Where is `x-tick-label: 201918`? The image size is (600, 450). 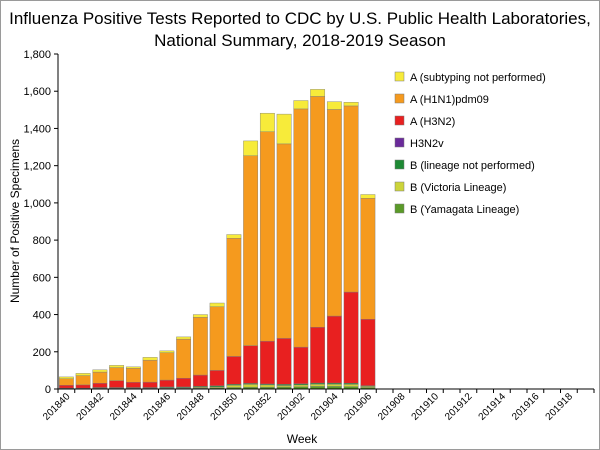
x-tick-label: 201918 is located at coordinates (560, 407).